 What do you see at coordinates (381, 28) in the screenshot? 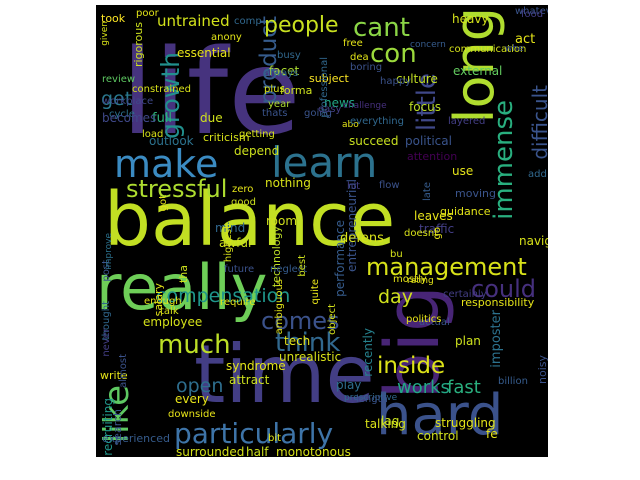
I see `word: cant` at bounding box center [381, 28].